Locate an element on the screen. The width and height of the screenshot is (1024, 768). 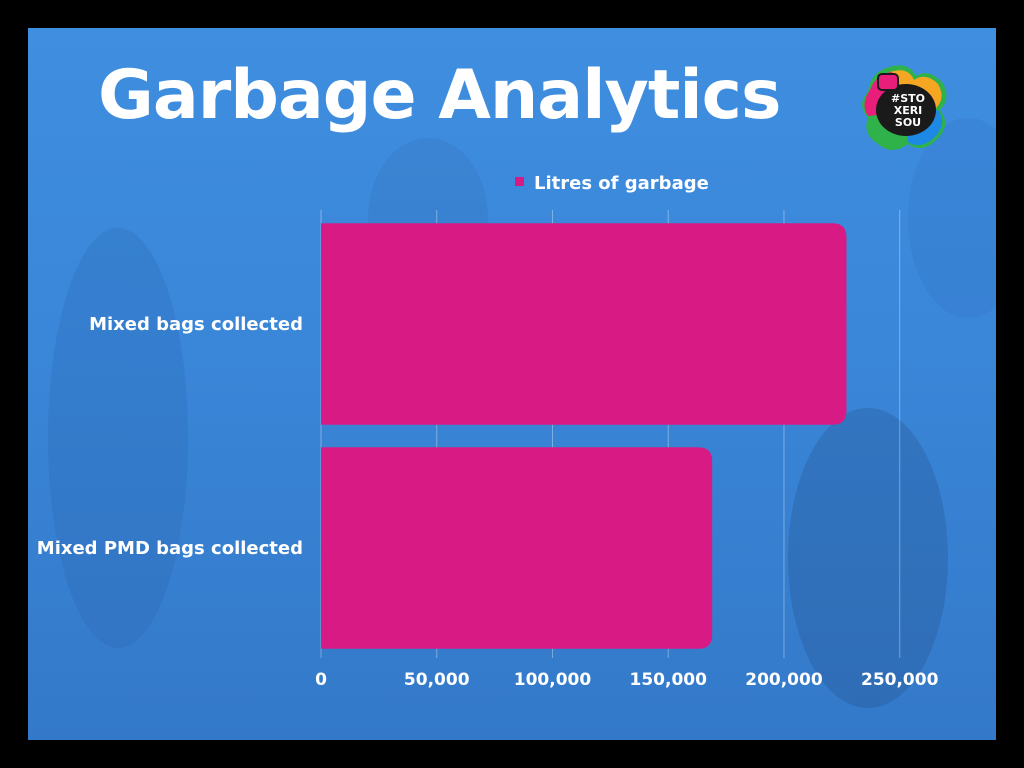
category-label: Mixed bags collected is located at coordinates (196, 324).